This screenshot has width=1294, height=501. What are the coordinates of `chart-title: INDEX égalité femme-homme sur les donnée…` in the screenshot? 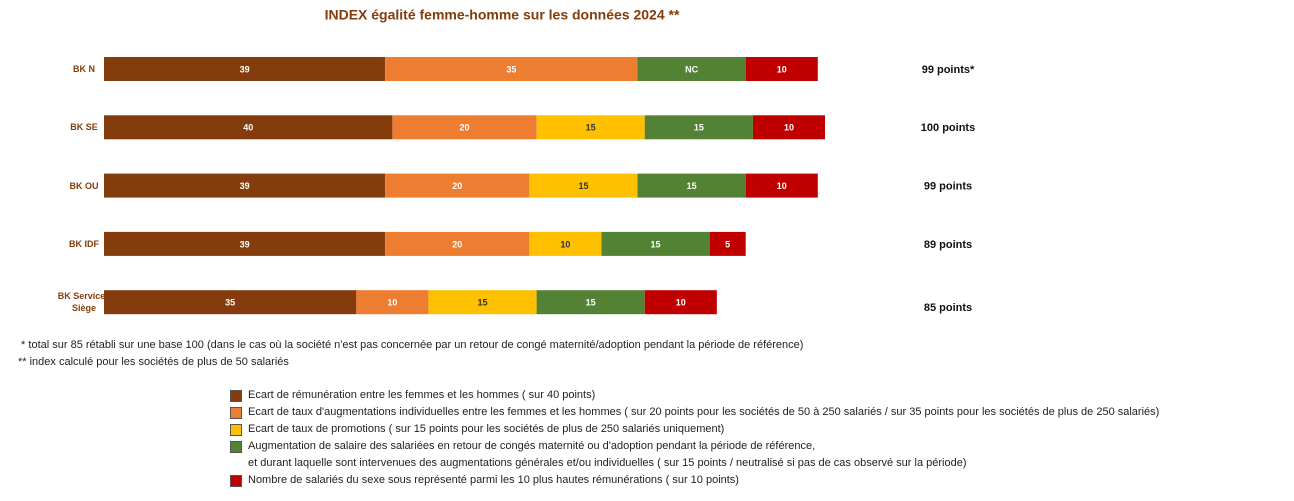 It's located at (502, 15).